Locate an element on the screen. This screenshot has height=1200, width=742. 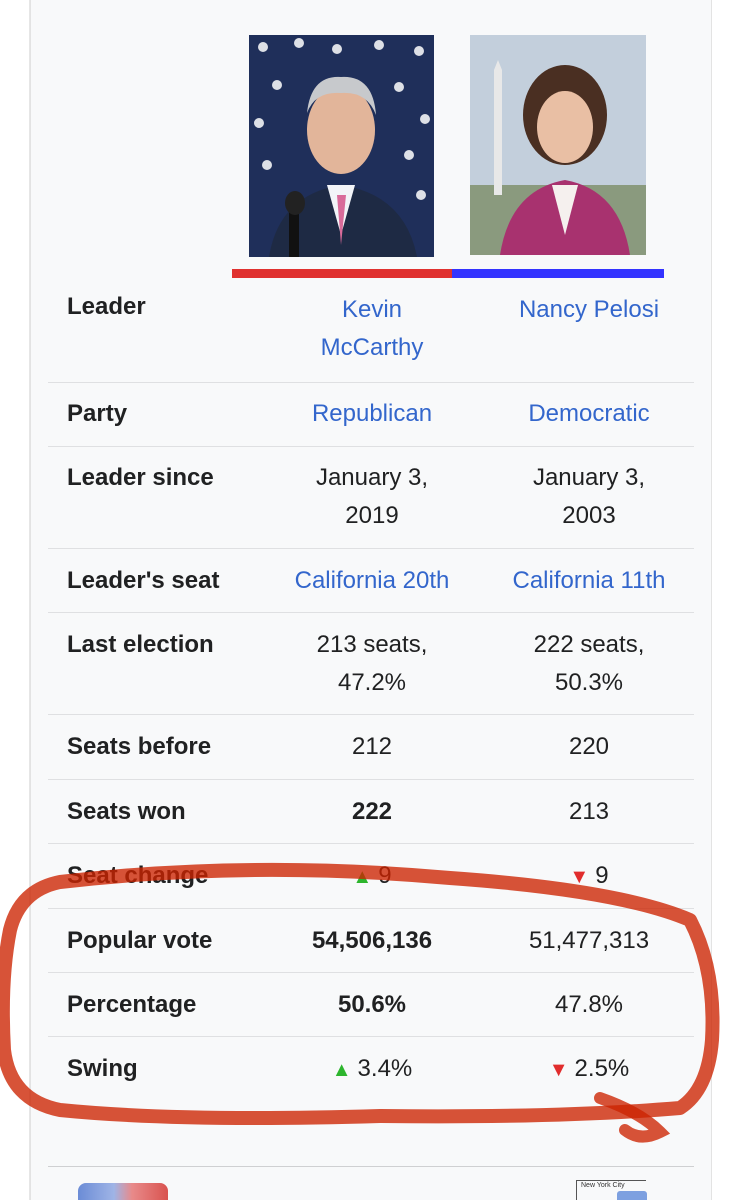
page-margin is located at coordinates (15, 600).